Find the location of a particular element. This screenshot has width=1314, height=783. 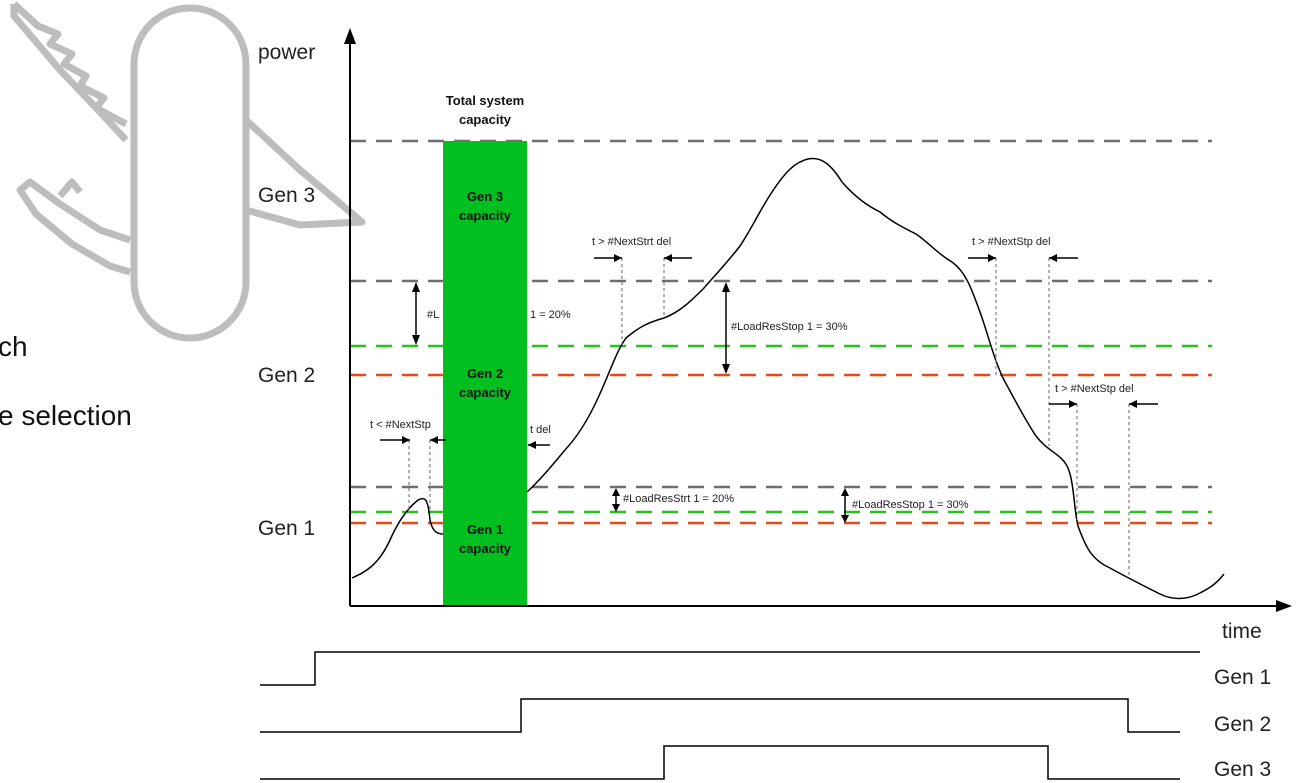

y-tick-gen1: Gen 1 is located at coordinates (286, 528).